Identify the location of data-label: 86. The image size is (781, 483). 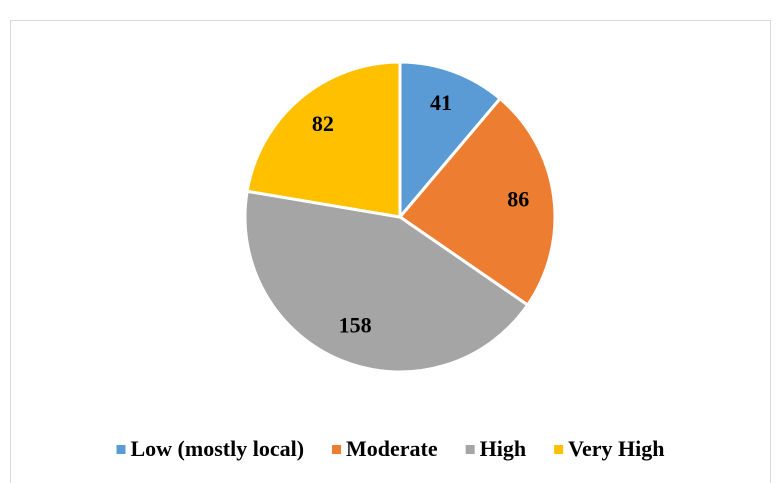
(518, 198).